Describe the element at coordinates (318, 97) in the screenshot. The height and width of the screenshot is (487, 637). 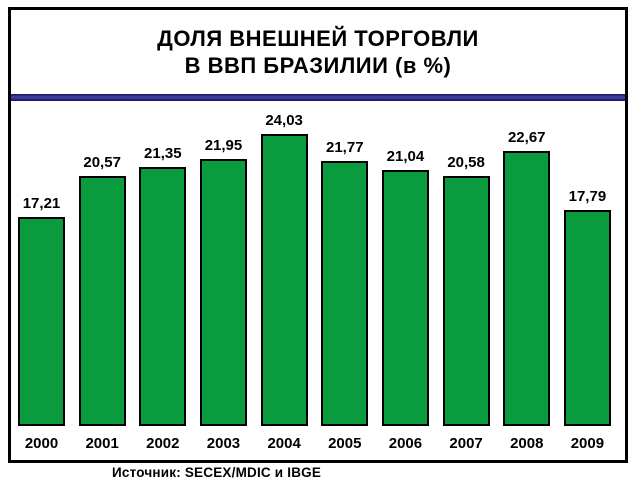
I see `title-divider-band` at that location.